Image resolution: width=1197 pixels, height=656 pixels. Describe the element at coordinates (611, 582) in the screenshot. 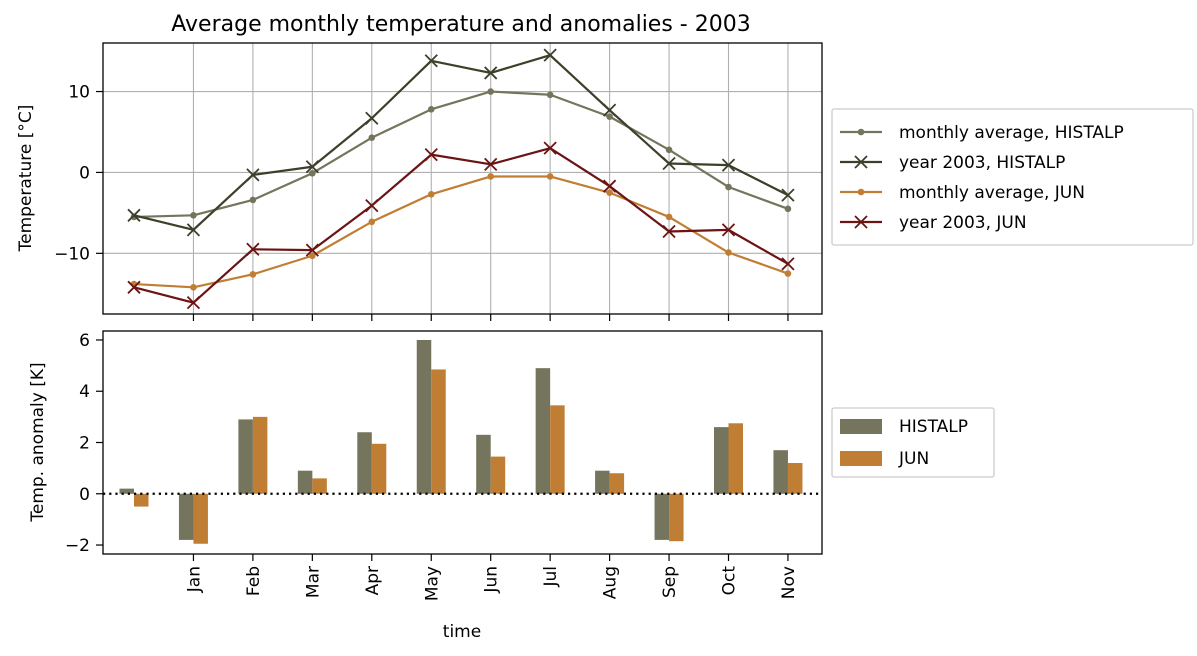

I see `x-tick-label: Aug` at that location.